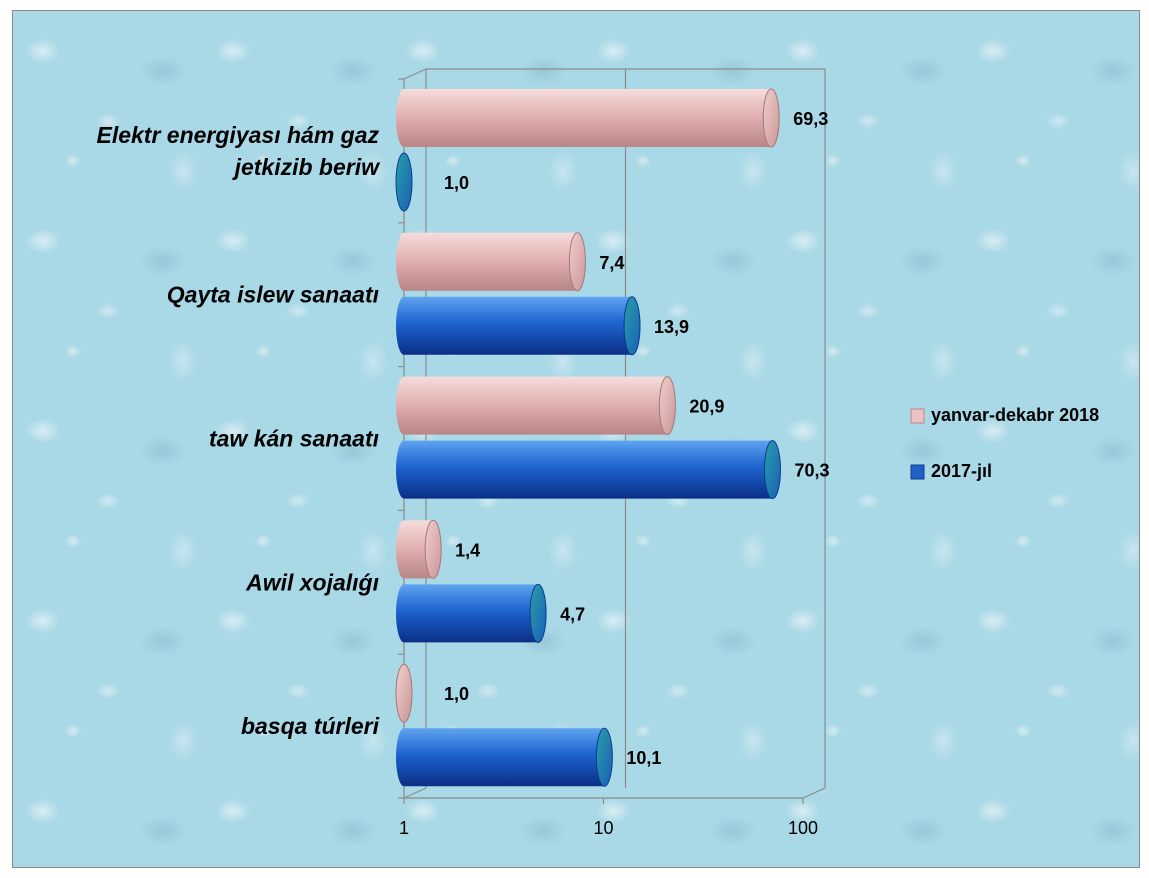 The image size is (1149, 878). What do you see at coordinates (961, 471) in the screenshot?
I see `legend-label: 2017-jıl` at bounding box center [961, 471].